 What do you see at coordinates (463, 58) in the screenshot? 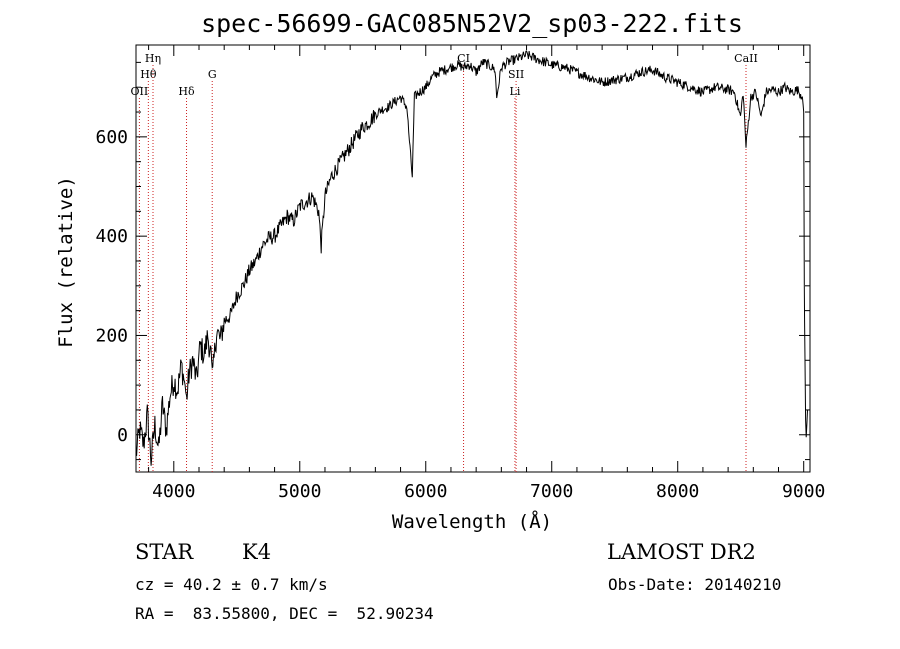
I see `line-marker-label: CI` at bounding box center [463, 58].